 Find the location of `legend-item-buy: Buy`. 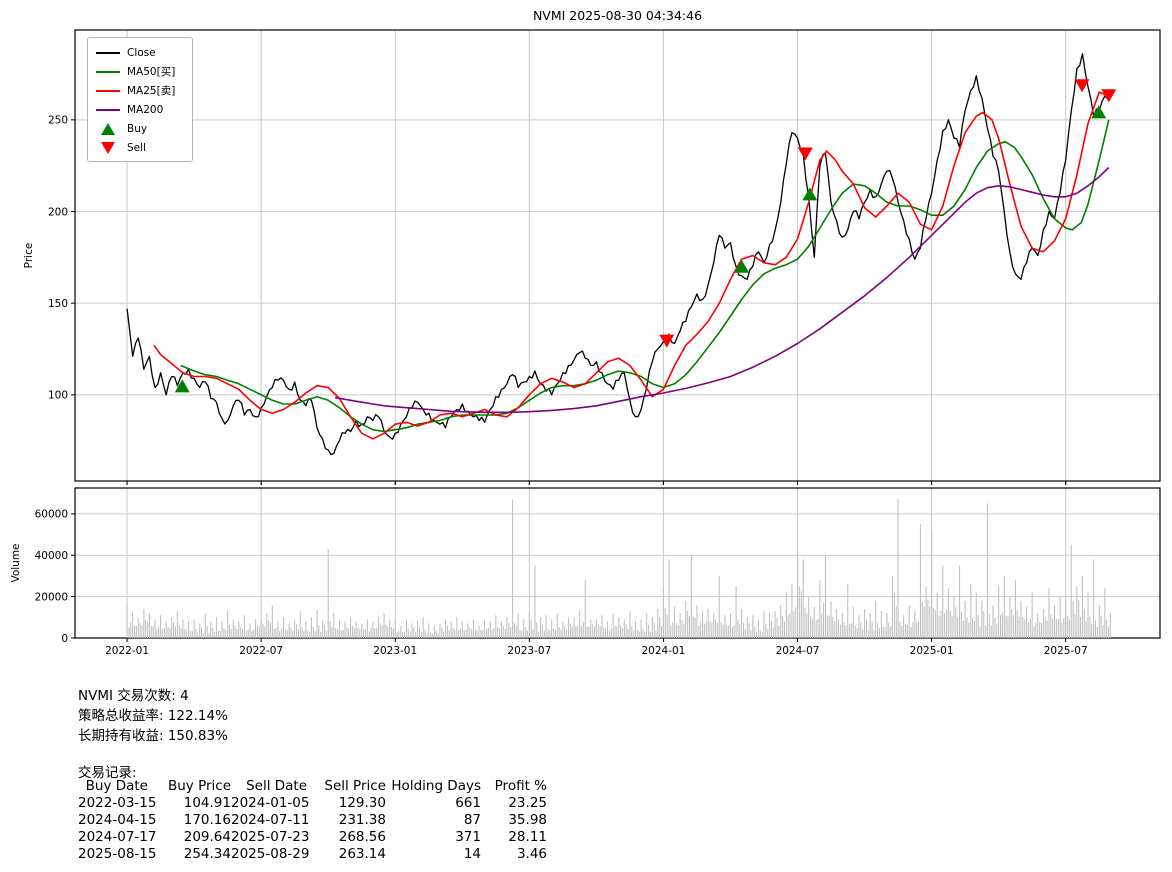

legend-item-buy: Buy is located at coordinates (140, 128).